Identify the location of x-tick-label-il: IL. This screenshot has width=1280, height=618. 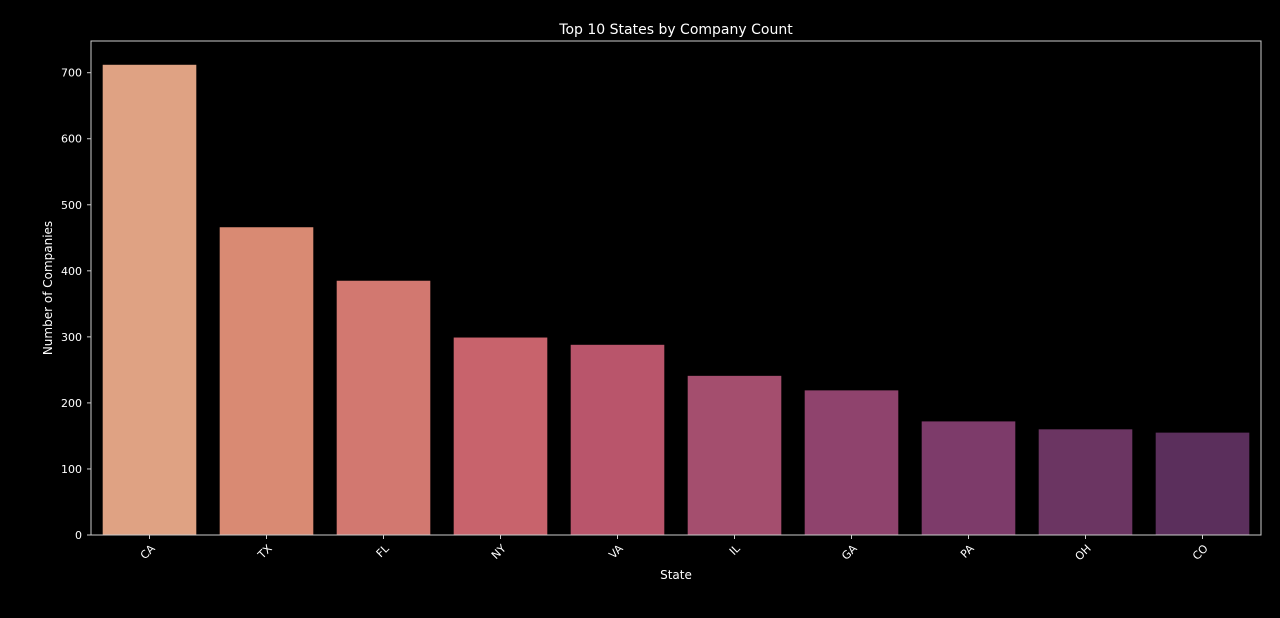
(735, 549).